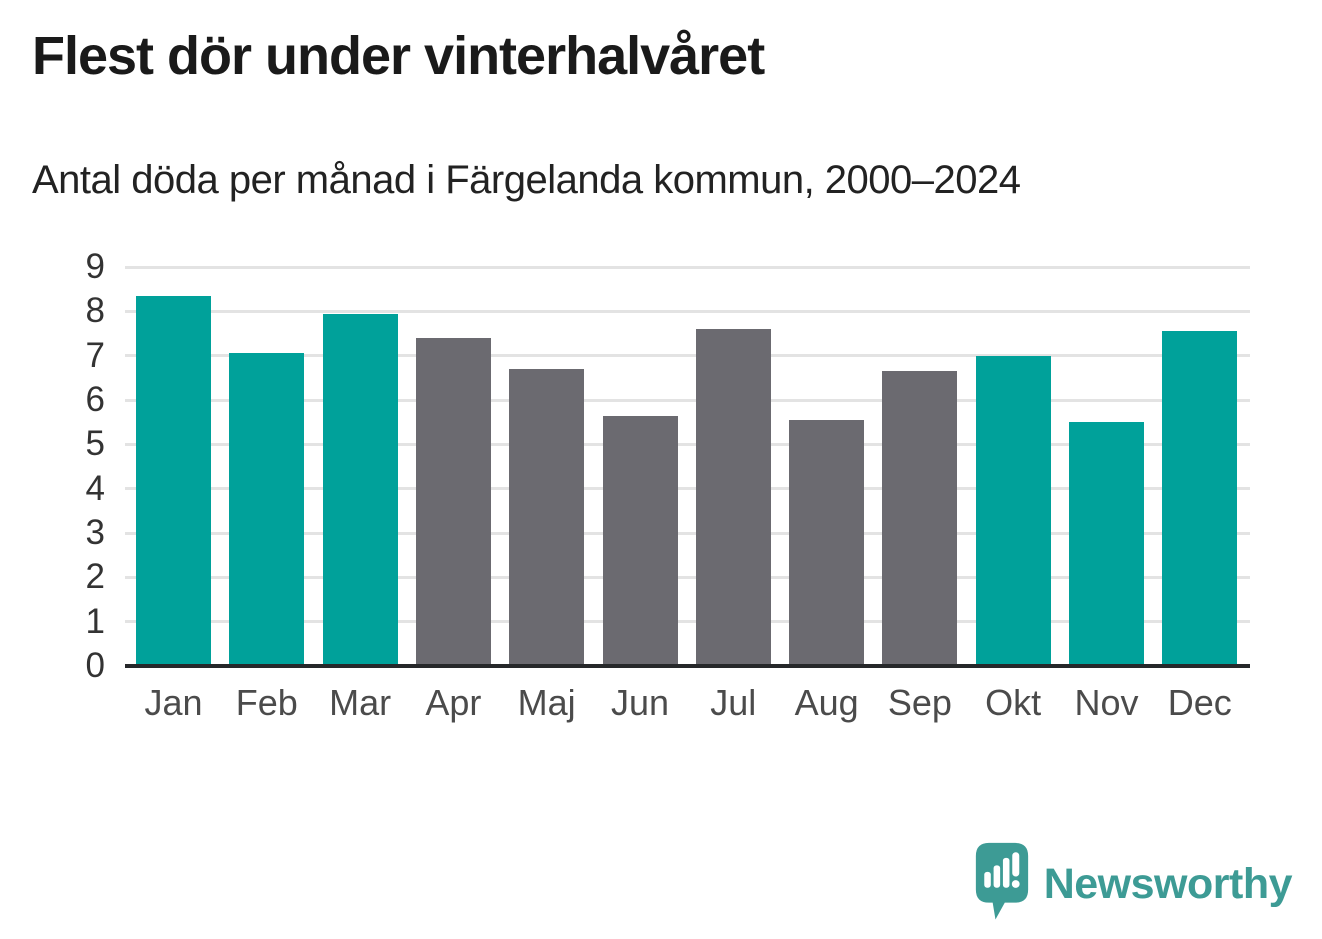  I want to click on x-label-apr: Apr, so click(453, 702).